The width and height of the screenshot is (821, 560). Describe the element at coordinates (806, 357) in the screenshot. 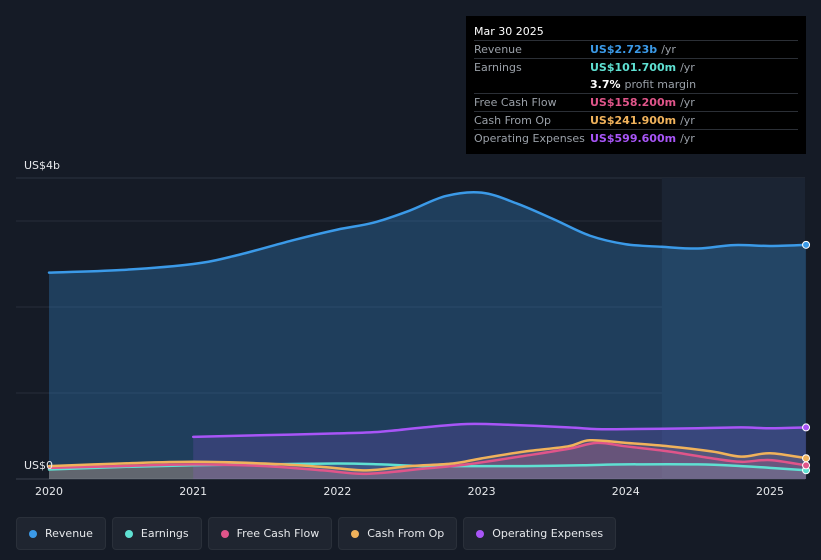

I see `series-endpoints` at that location.